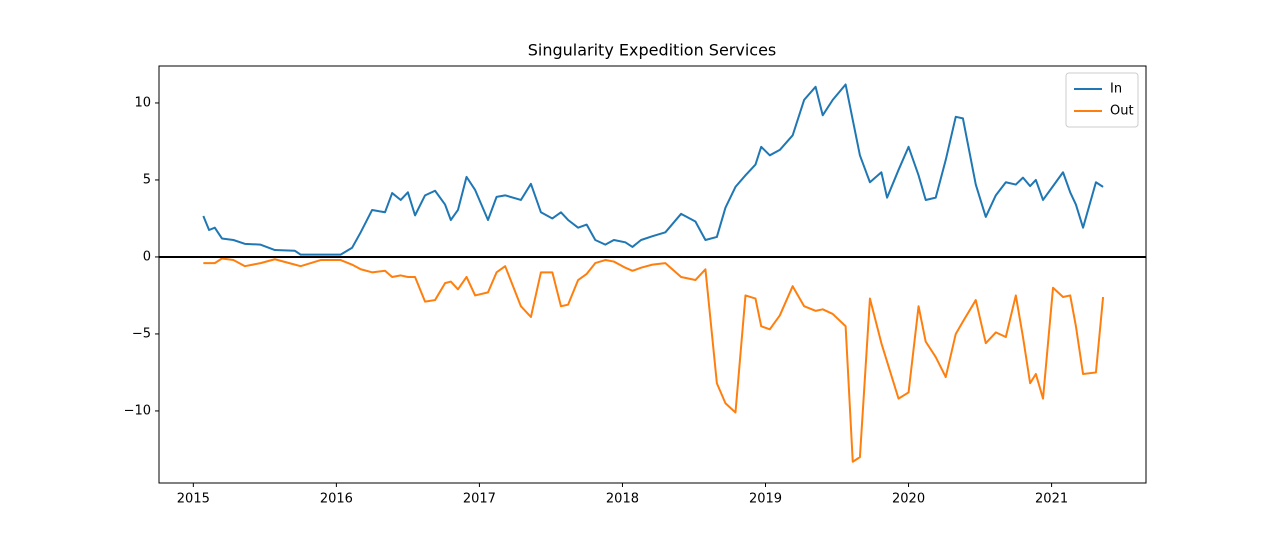 Image resolution: width=1274 pixels, height=543 pixels. I want to click on y-tick-label: 0, so click(147, 256).